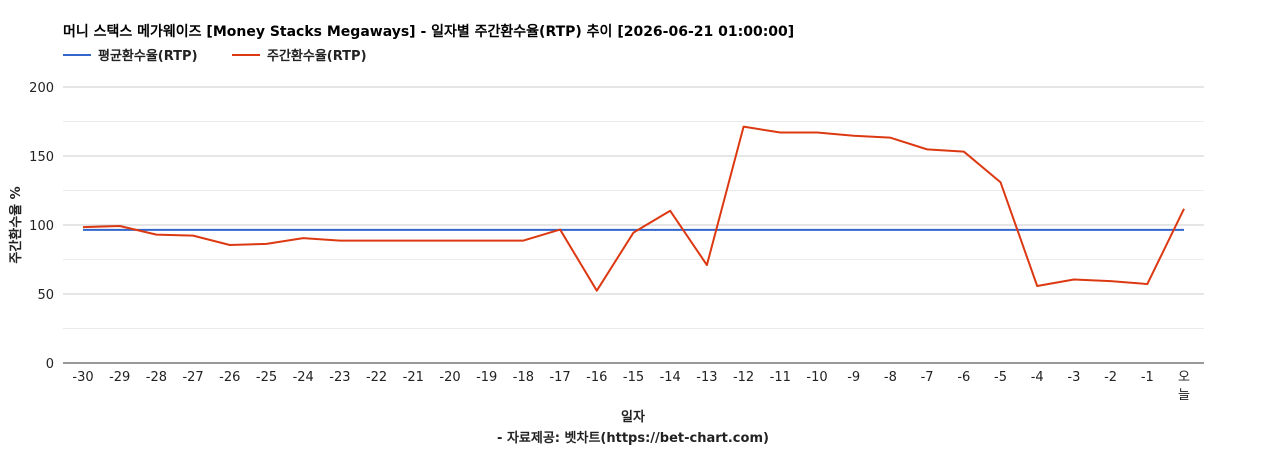 The height and width of the screenshot is (450, 1268). Describe the element at coordinates (890, 377) in the screenshot. I see `x-tick-label: -8` at that location.